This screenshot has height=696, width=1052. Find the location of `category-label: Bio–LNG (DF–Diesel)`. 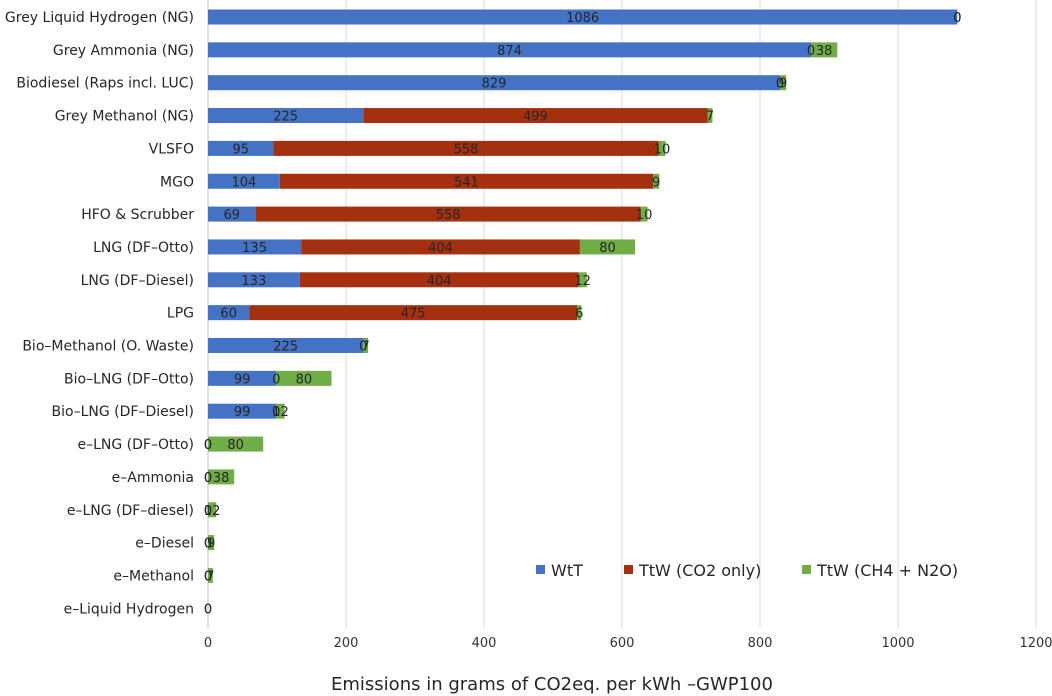

category-label: Bio–LNG (DF–Diesel) is located at coordinates (123, 412).